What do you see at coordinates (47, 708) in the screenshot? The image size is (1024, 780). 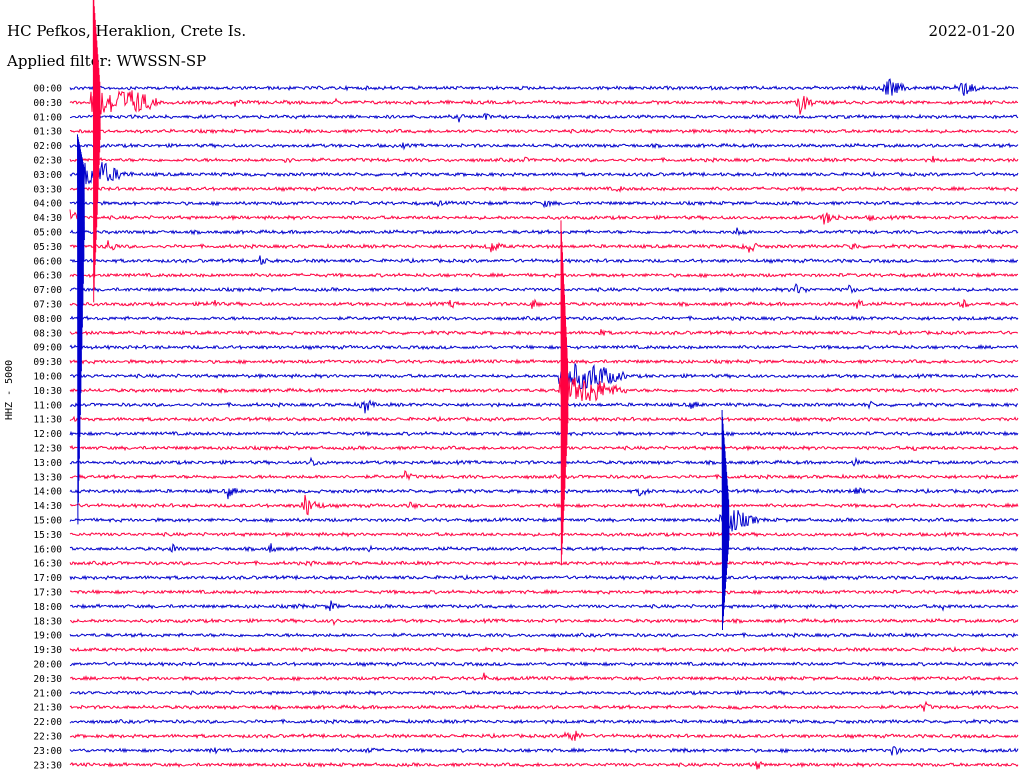 I see `row-time-label: 21:30` at bounding box center [47, 708].